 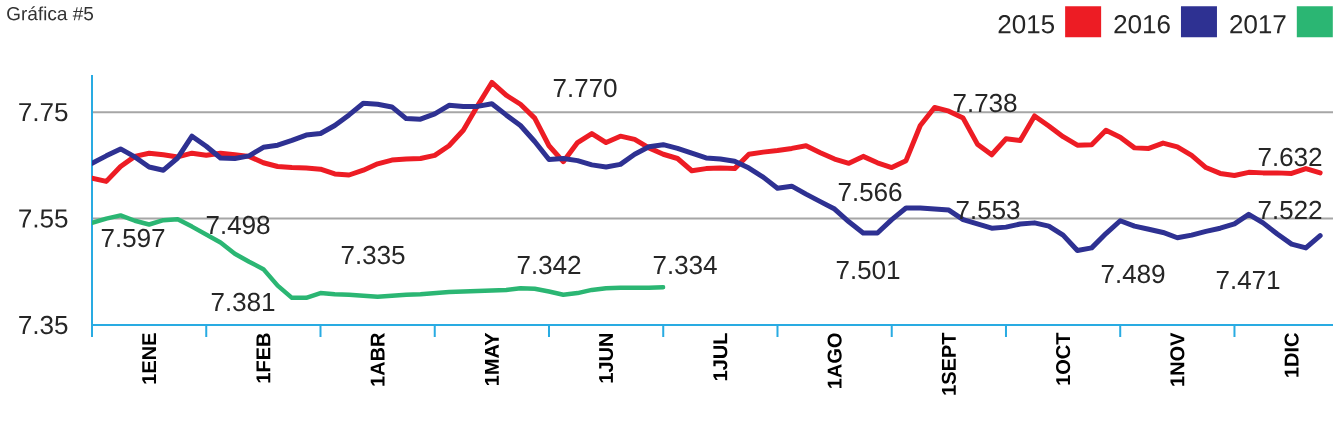 I want to click on annotation: 7.522, so click(x=1290, y=210).